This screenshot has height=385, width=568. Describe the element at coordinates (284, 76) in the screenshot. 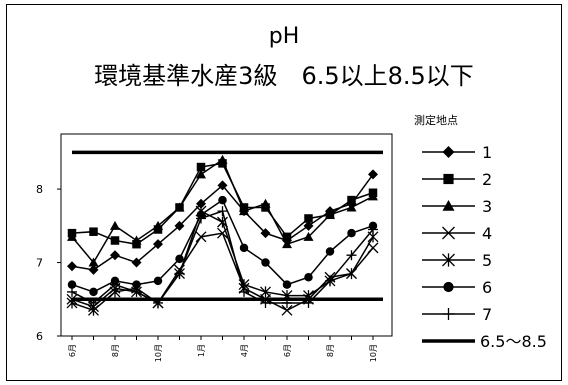

I see `chart-subtitle: 環境基準水産3級 6.5以上8.5以下` at that location.